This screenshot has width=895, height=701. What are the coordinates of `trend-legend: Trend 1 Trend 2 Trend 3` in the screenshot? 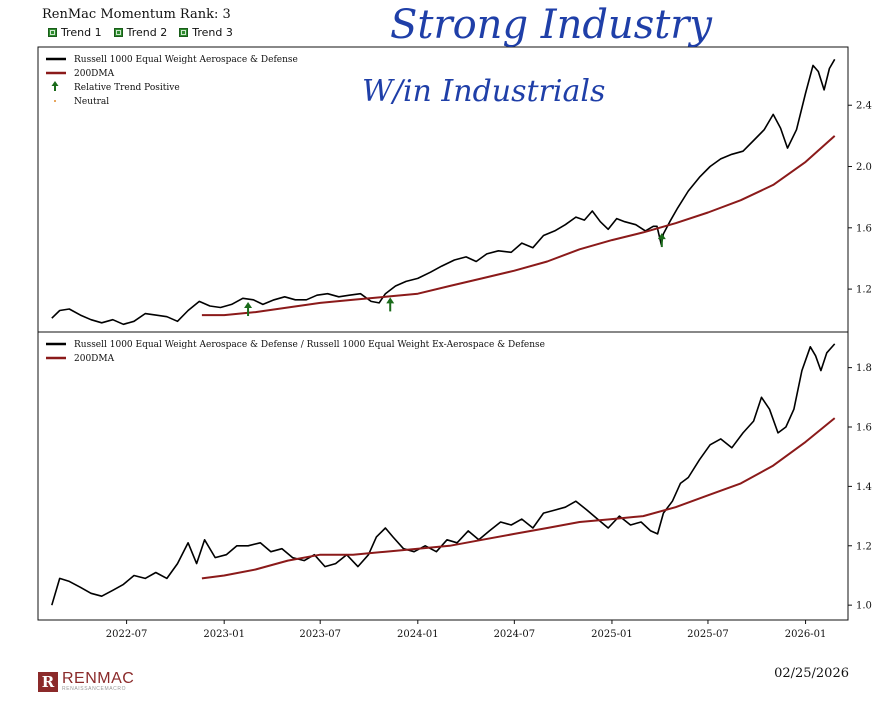 It's located at (140, 32).